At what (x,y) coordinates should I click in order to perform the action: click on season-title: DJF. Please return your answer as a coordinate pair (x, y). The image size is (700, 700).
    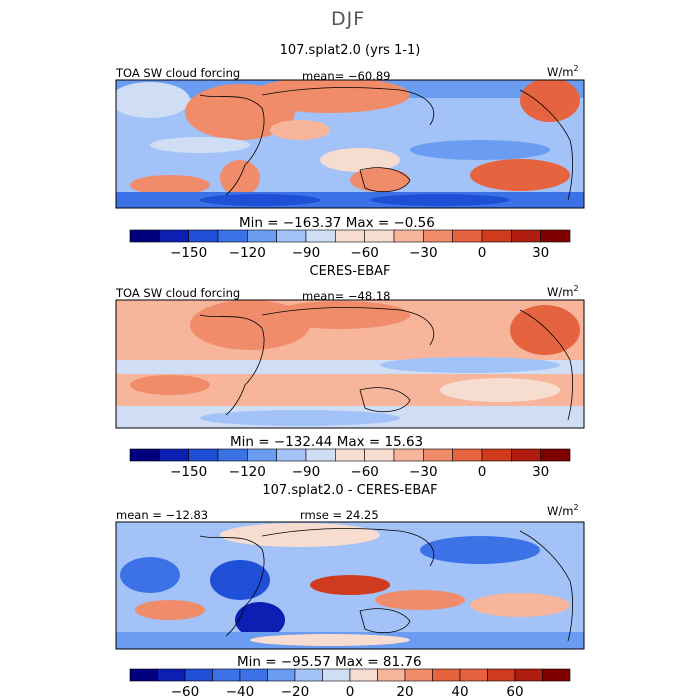
    Looking at the image, I should click on (348, 19).